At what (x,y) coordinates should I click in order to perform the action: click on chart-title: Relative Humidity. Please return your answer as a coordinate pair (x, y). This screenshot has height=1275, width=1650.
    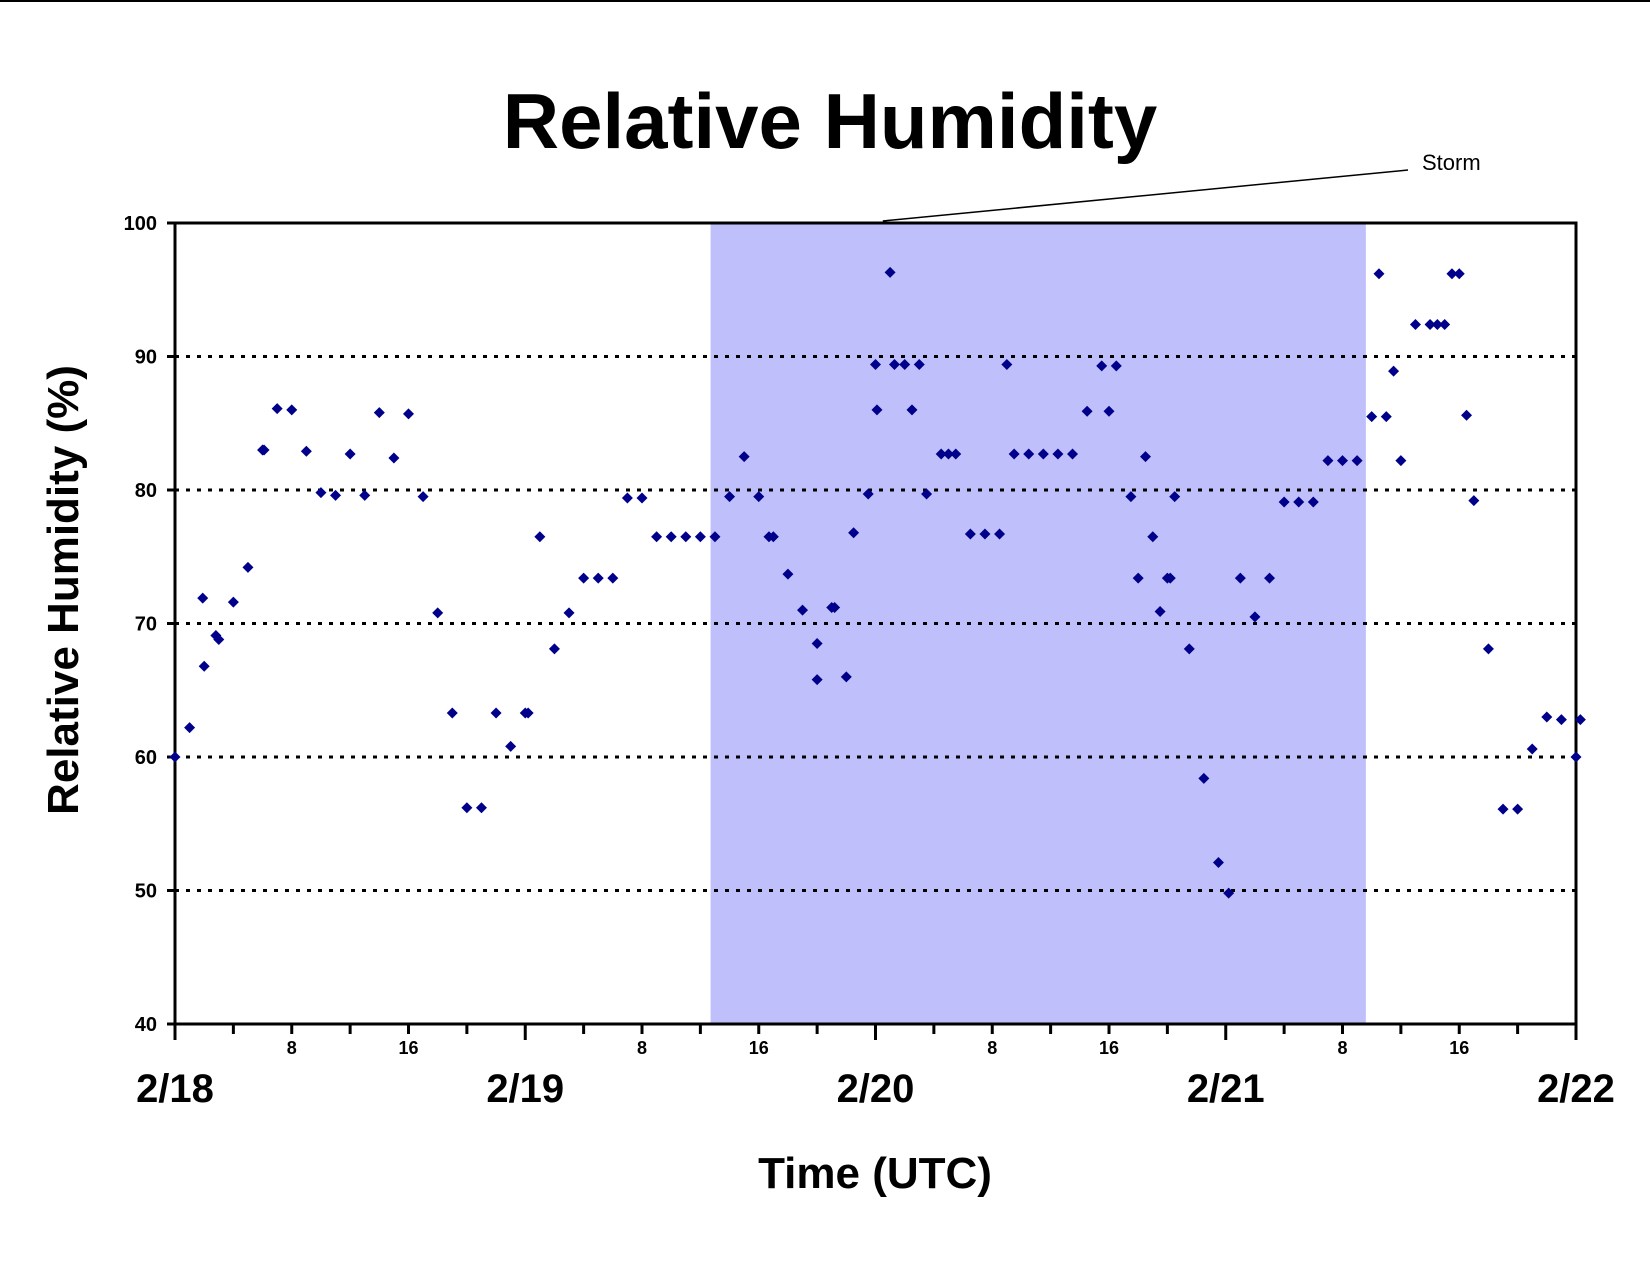
    Looking at the image, I should click on (830, 121).